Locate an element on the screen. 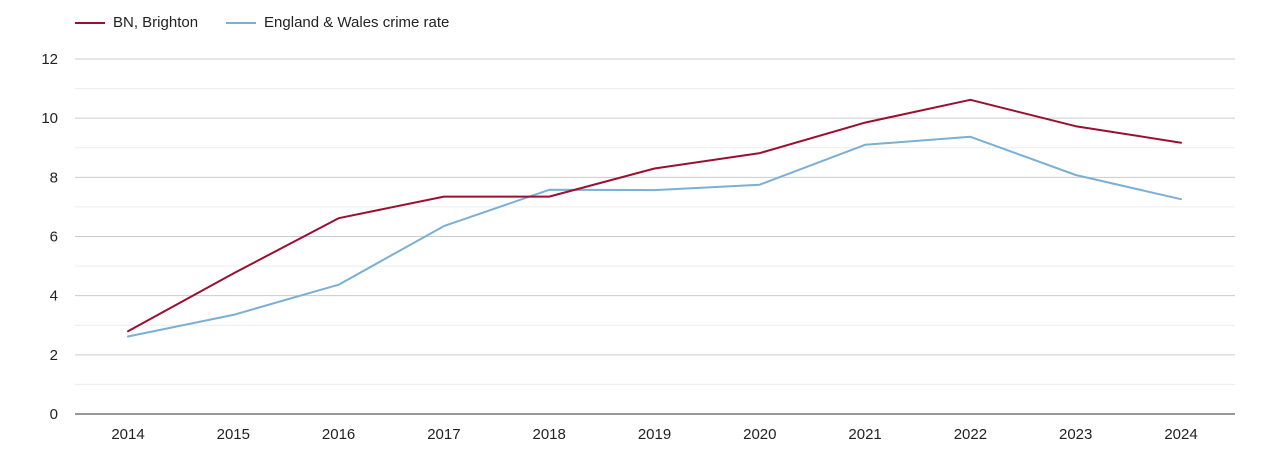  legend-label-brighton: BN, Brighton is located at coordinates (156, 22).